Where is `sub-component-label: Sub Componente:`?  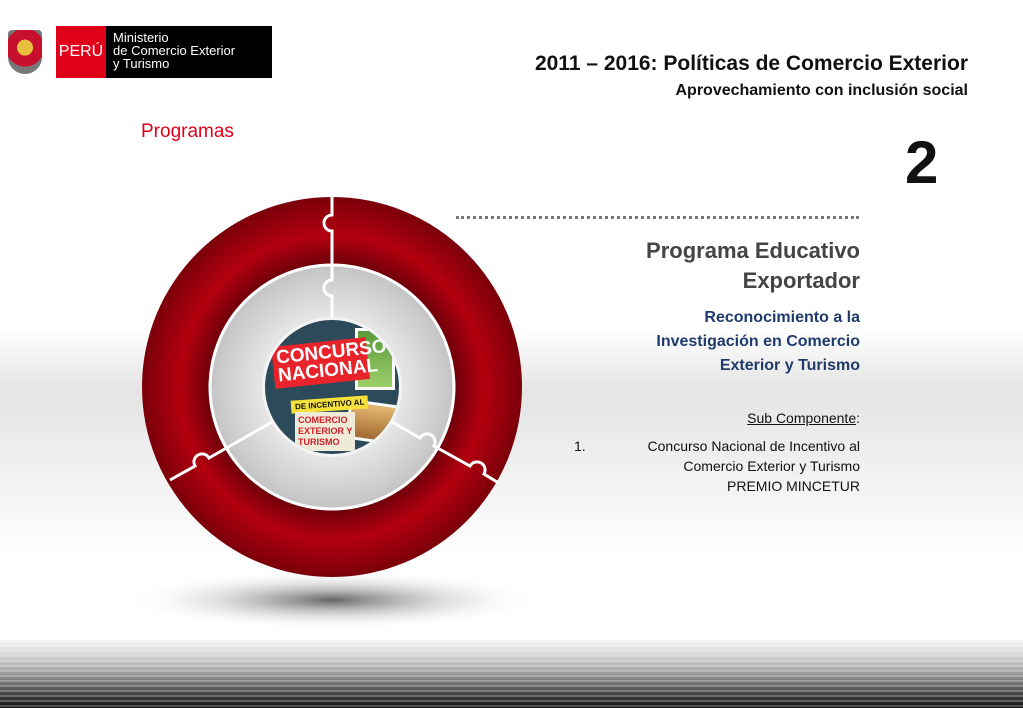 sub-component-label: Sub Componente: is located at coordinates (803, 418).